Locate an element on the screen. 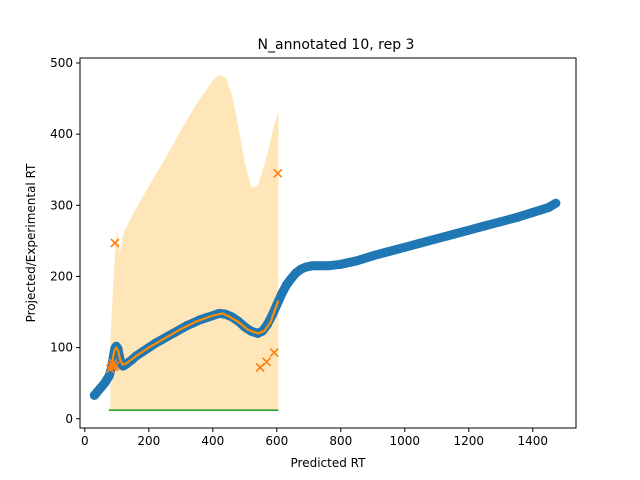  x-tick-label: 600 is located at coordinates (276, 441).